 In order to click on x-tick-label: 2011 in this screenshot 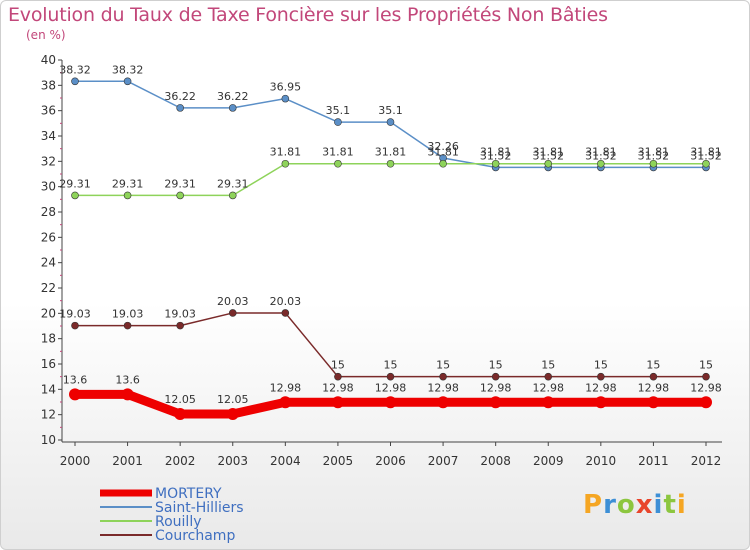, I will do `click(653, 461)`.